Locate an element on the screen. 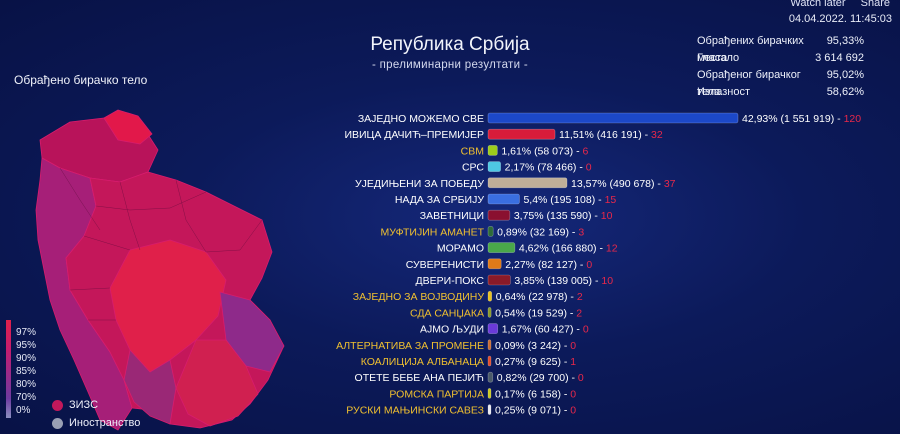 This screenshot has height=434, width=900. stat-row: Обрађених бирачких места 95,33% is located at coordinates (780, 48).